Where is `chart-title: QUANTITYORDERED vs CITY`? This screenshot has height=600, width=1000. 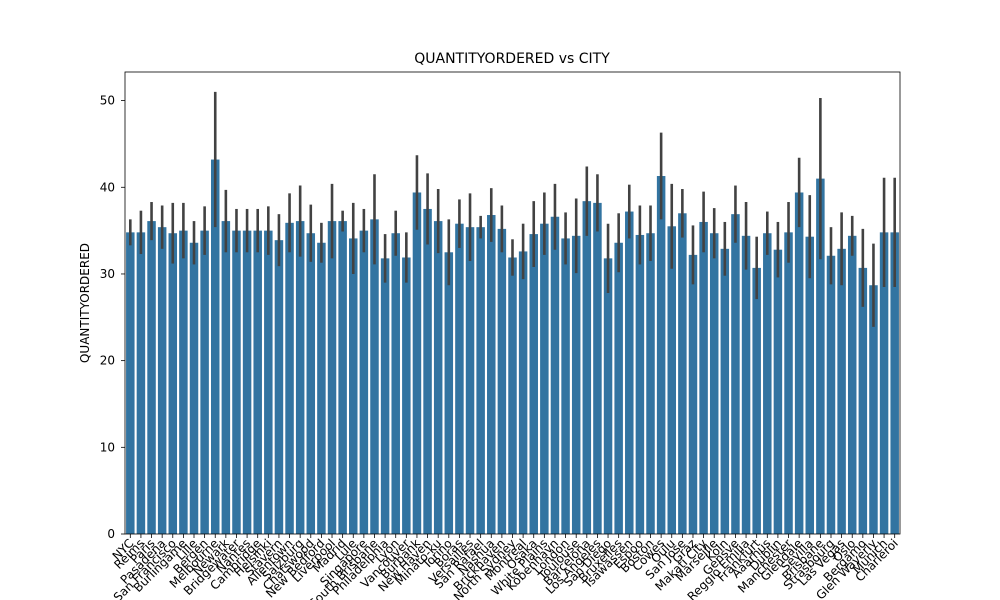
chart-title: QUANTITYORDERED vs CITY is located at coordinates (512, 59).